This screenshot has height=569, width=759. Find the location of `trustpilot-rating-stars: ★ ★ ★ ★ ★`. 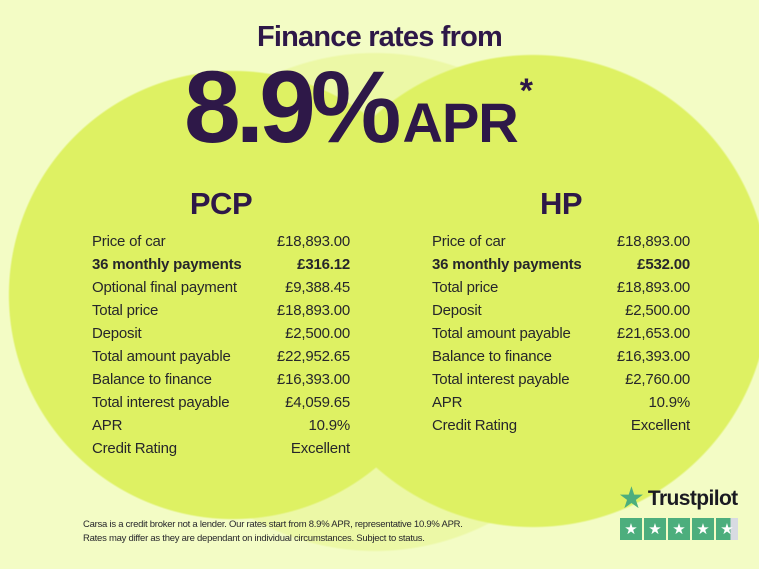

trustpilot-rating-stars: ★ ★ ★ ★ ★ is located at coordinates (683, 529).